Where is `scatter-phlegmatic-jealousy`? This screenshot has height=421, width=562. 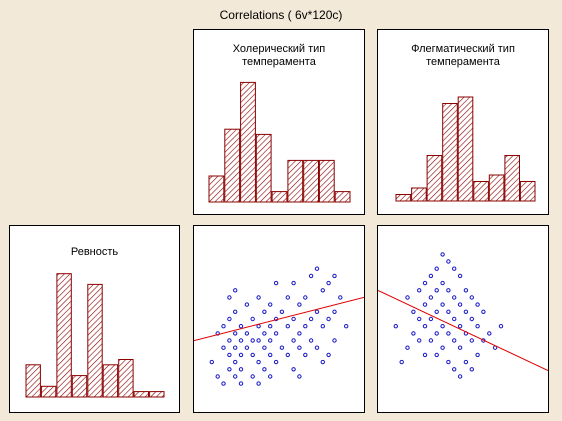 scatter-phlegmatic-jealousy is located at coordinates (463, 315).